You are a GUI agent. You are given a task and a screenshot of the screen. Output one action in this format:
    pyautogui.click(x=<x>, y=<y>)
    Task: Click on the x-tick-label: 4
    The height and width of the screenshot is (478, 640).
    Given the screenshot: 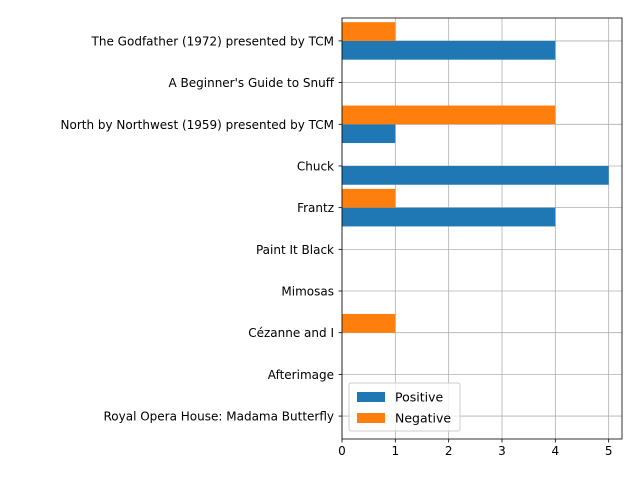 What is the action you would take?
    pyautogui.click(x=556, y=451)
    